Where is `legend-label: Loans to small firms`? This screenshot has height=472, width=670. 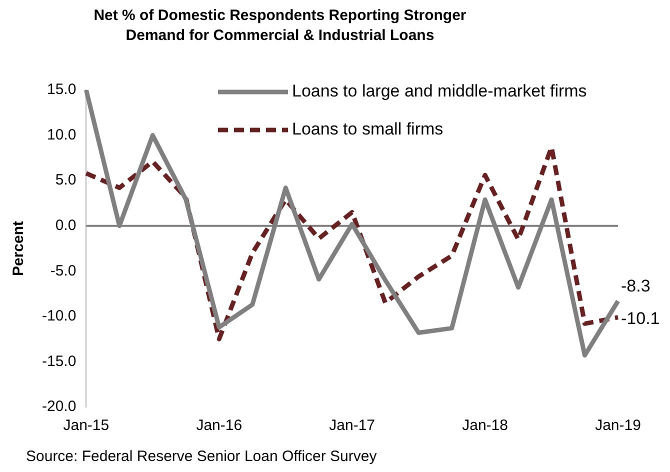
legend-label: Loans to small firms is located at coordinates (368, 129).